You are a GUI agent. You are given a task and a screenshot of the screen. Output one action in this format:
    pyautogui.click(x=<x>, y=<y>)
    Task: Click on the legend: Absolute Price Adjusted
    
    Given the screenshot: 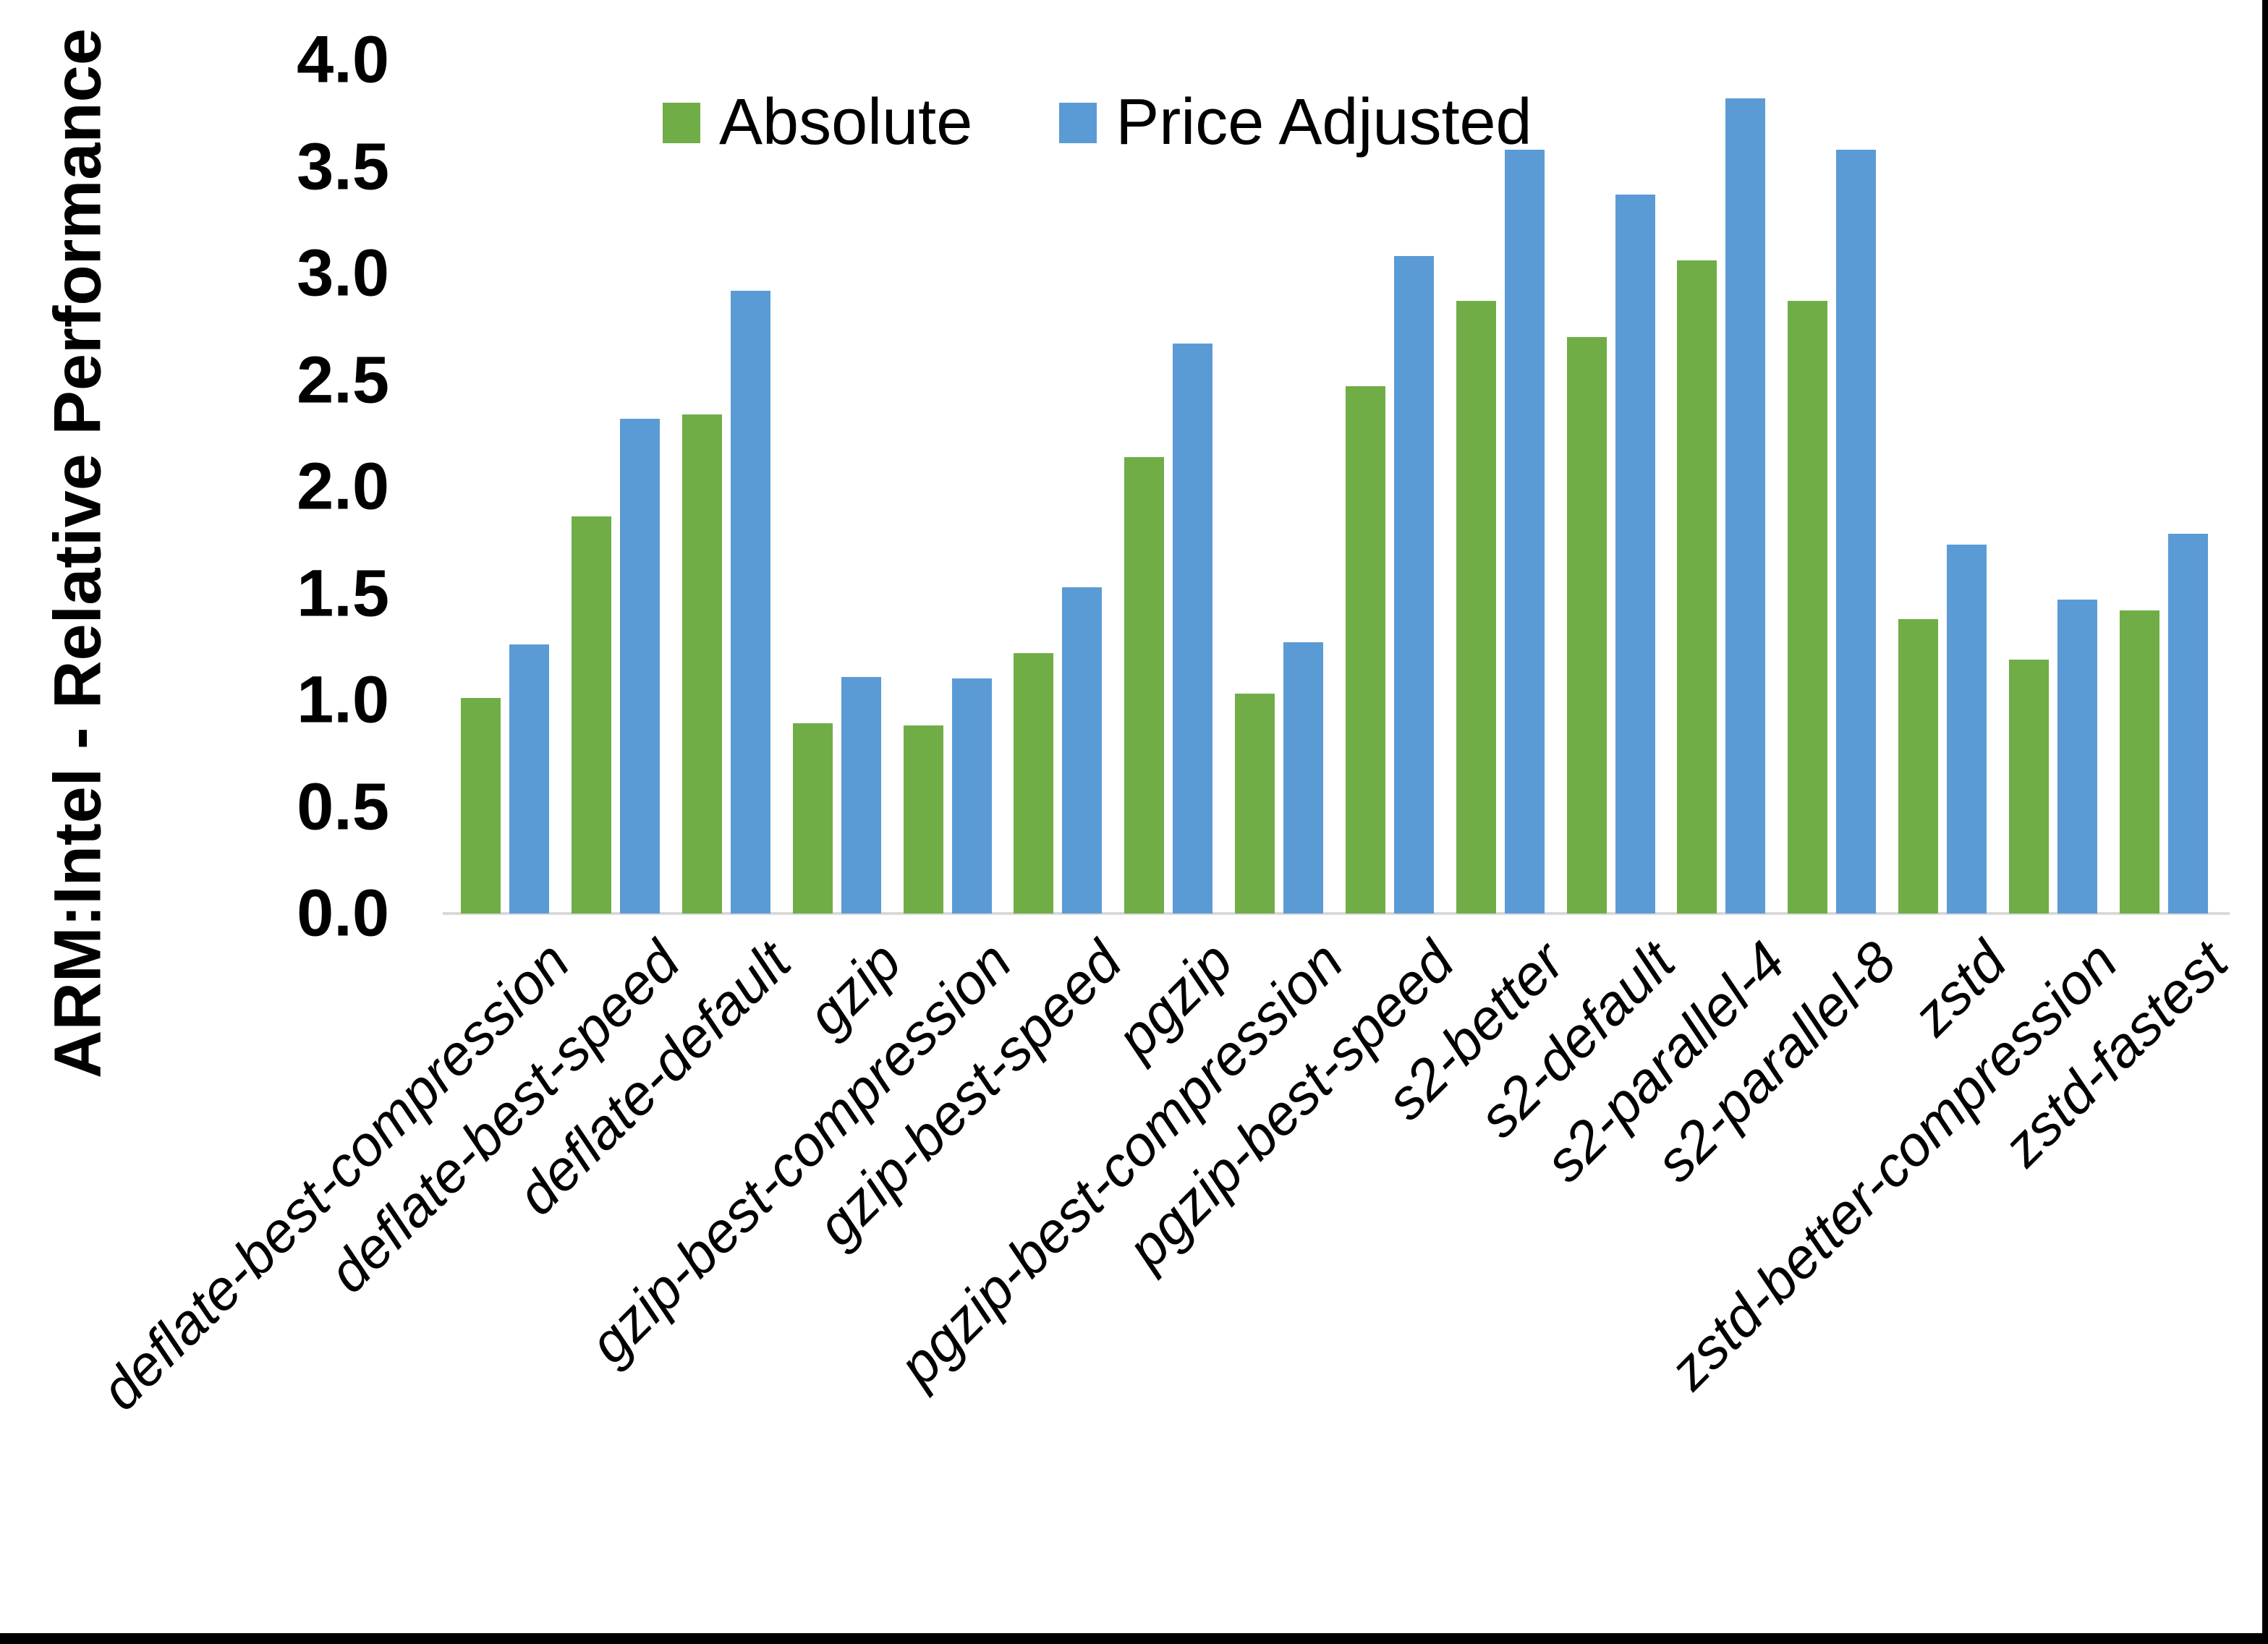 What is the action you would take?
    pyautogui.click(x=1097, y=122)
    